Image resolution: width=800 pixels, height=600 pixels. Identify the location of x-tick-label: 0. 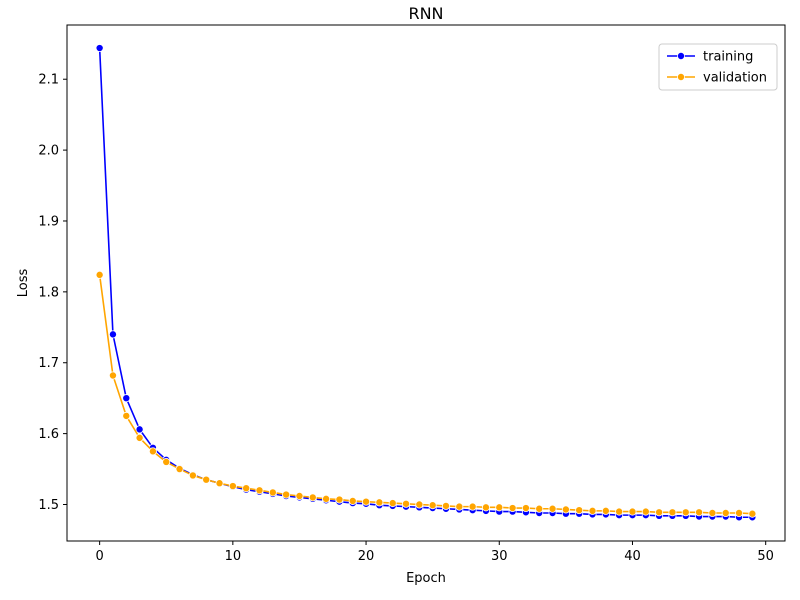
(99, 556).